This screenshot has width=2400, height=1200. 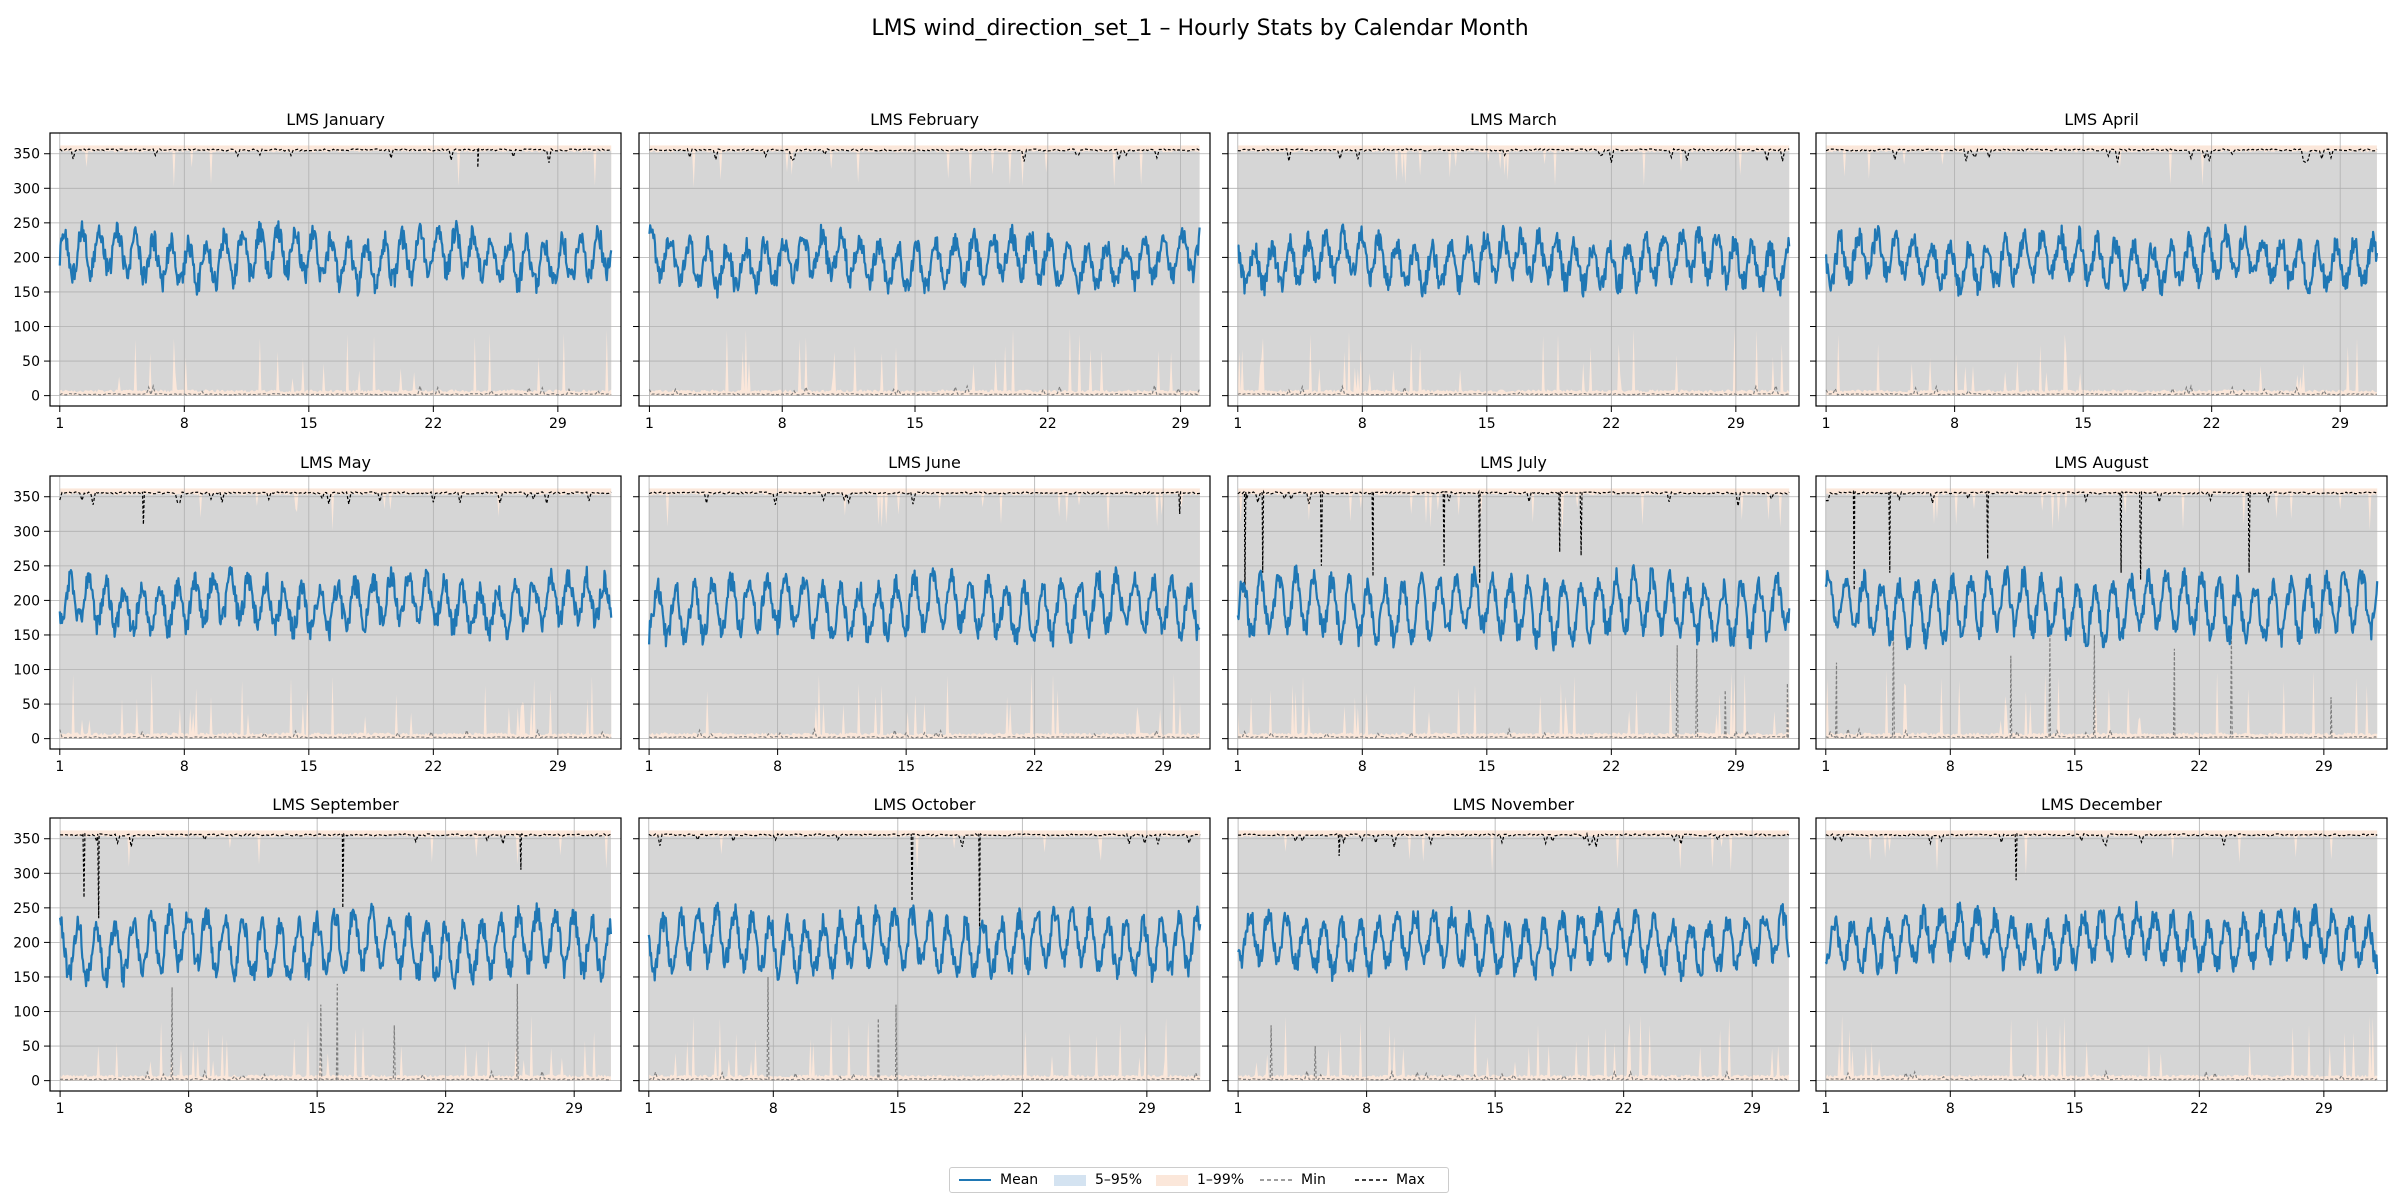 I want to click on chart-legend: Mean 5–95% 1–99% Min Max, so click(x=1199, y=1180).